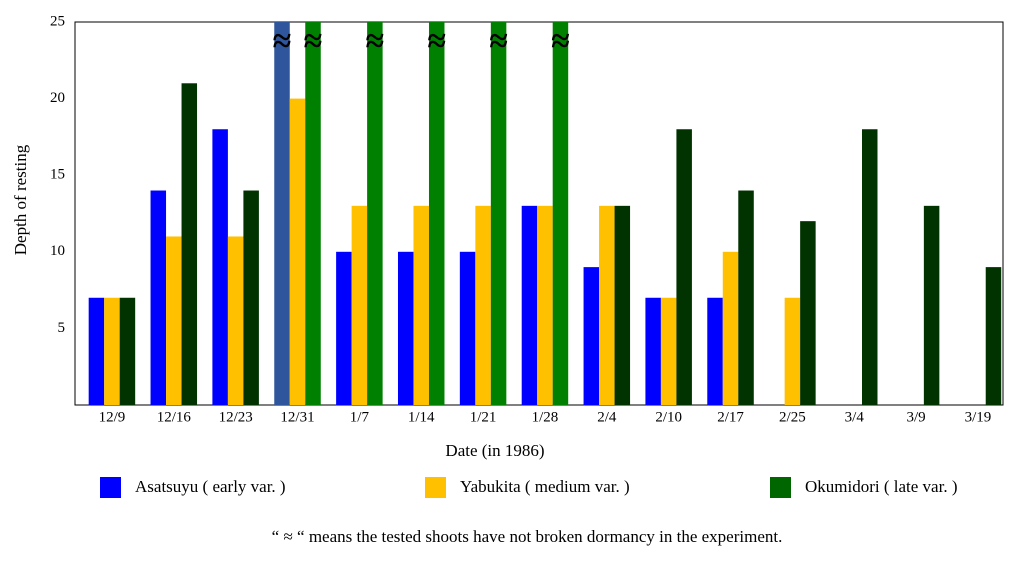  Describe the element at coordinates (360, 417) in the screenshot. I see `x-tick-label: 1/7` at that location.